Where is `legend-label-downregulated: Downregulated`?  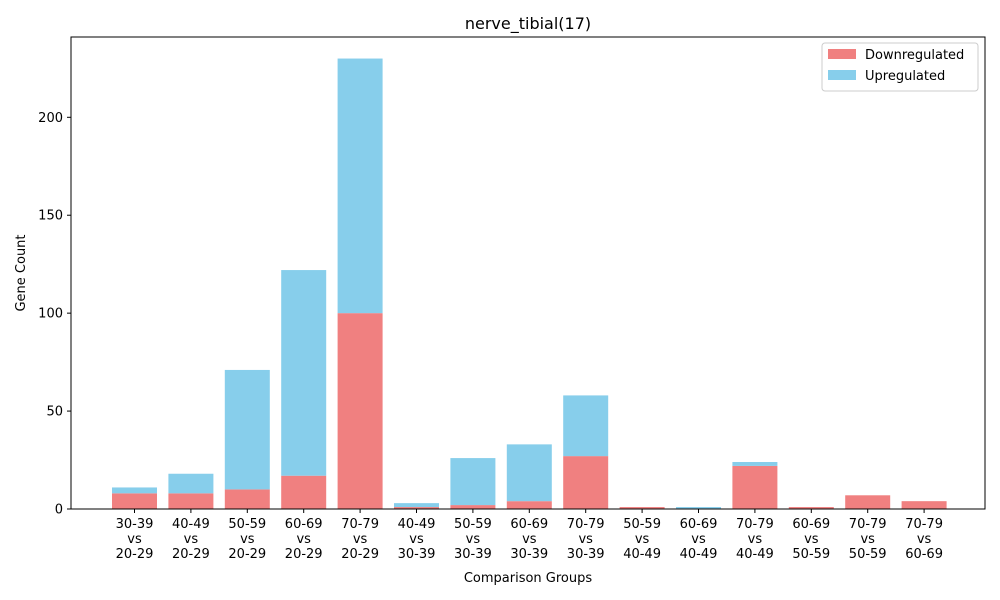 legend-label-downregulated: Downregulated is located at coordinates (914, 55).